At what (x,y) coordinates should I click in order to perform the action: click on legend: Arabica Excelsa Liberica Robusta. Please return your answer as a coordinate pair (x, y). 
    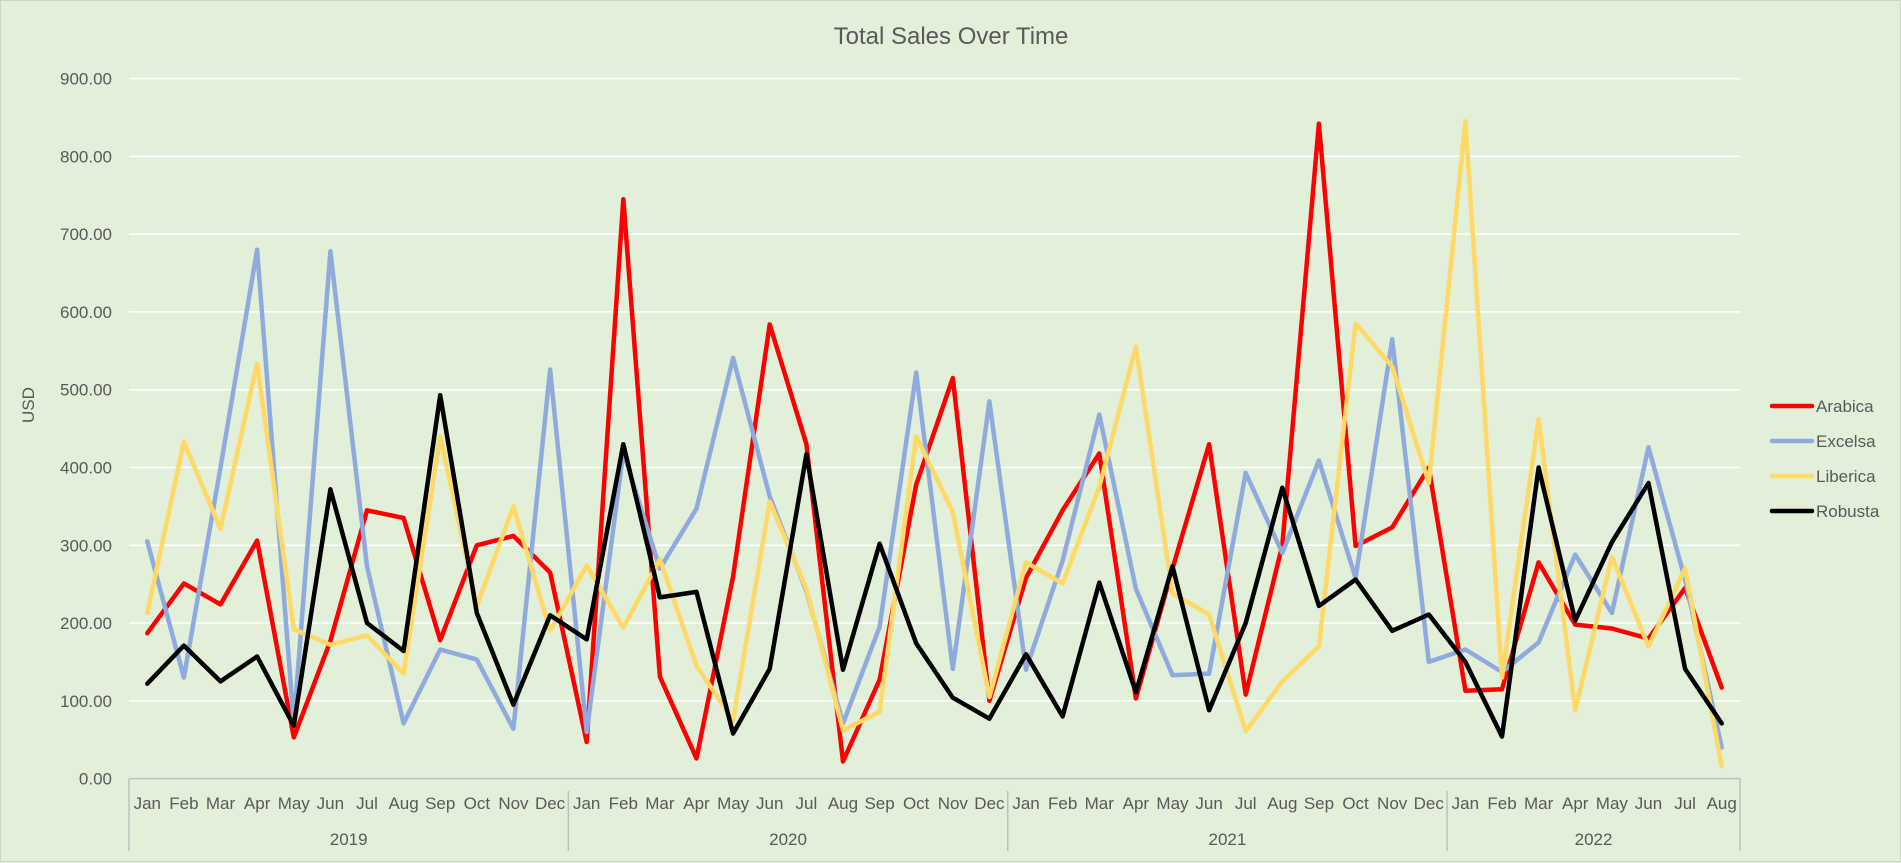
    Looking at the image, I should click on (1824, 459).